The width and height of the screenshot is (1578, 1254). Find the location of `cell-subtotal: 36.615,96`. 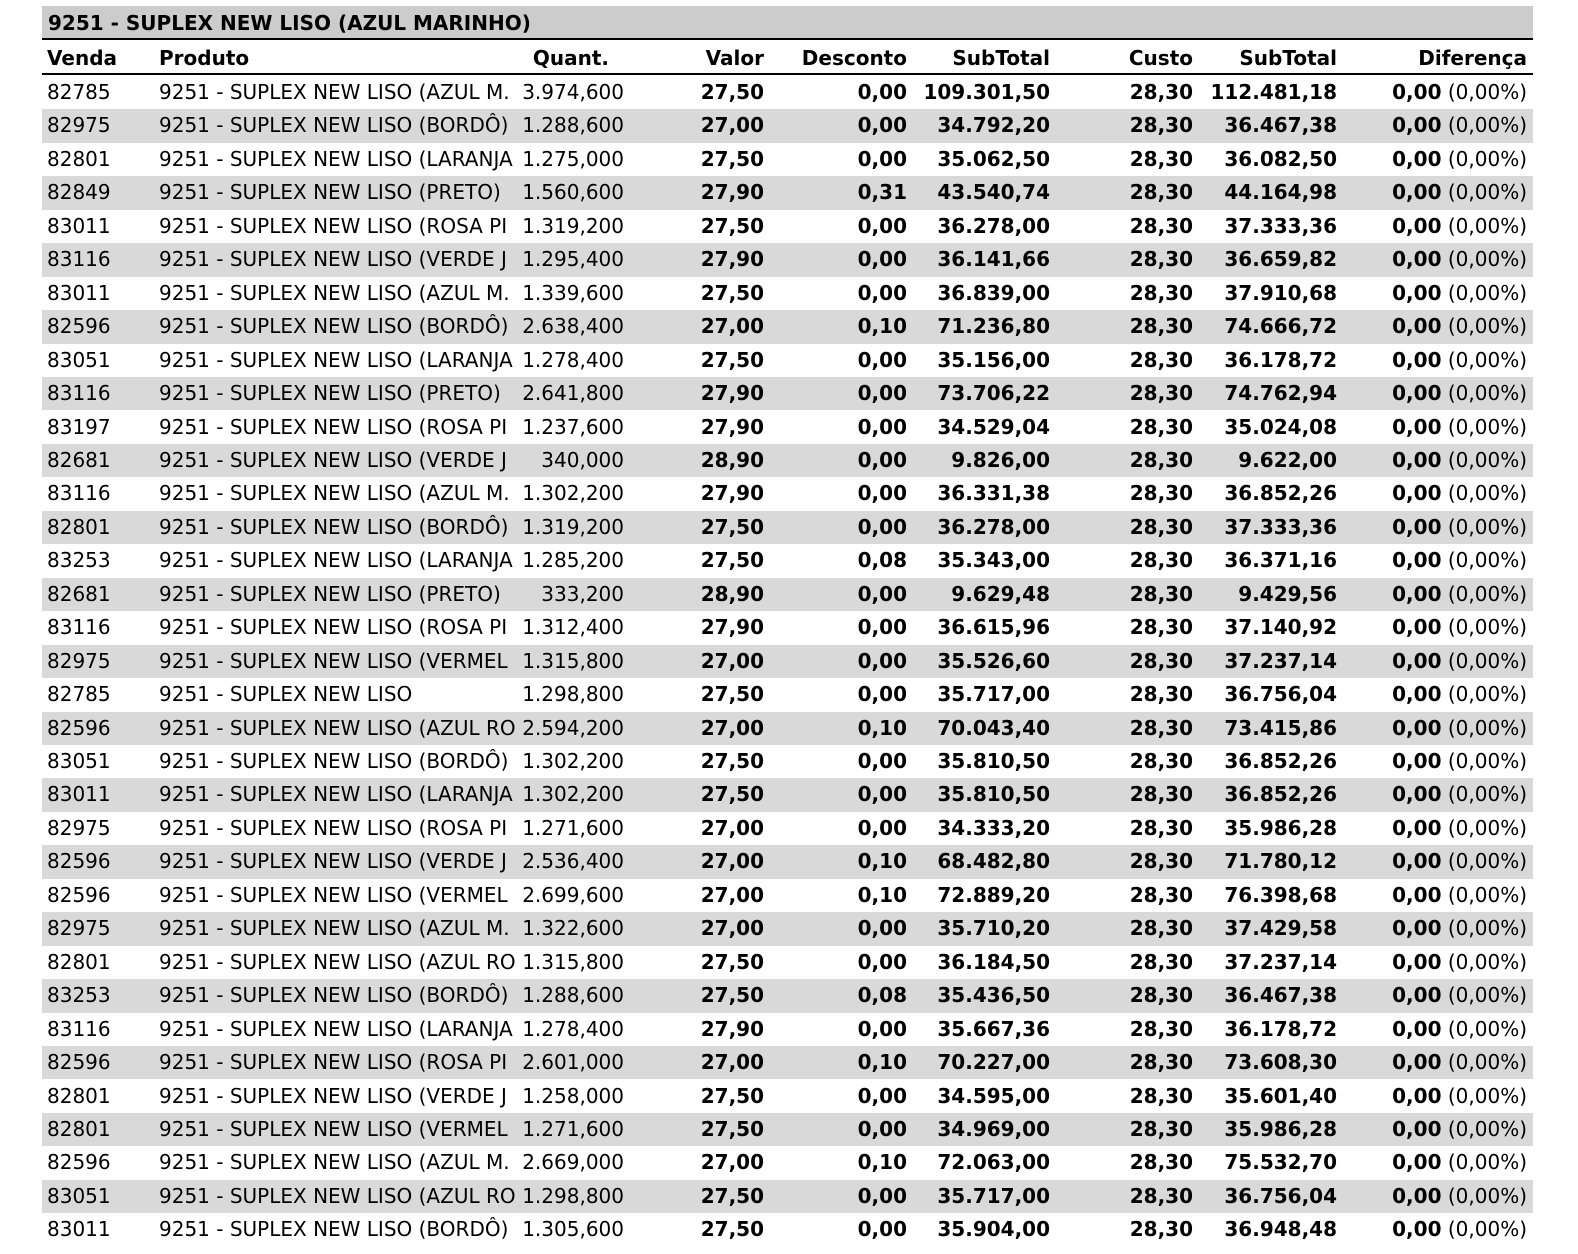

cell-subtotal: 36.615,96 is located at coordinates (993, 627).